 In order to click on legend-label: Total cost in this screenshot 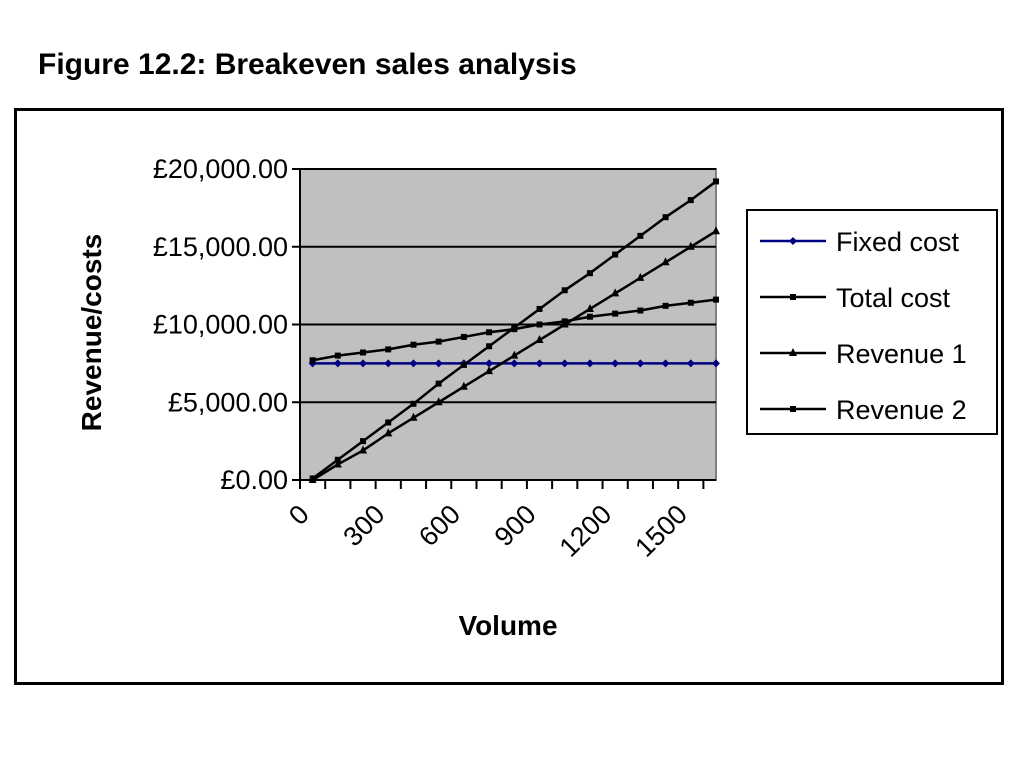, I will do `click(893, 298)`.